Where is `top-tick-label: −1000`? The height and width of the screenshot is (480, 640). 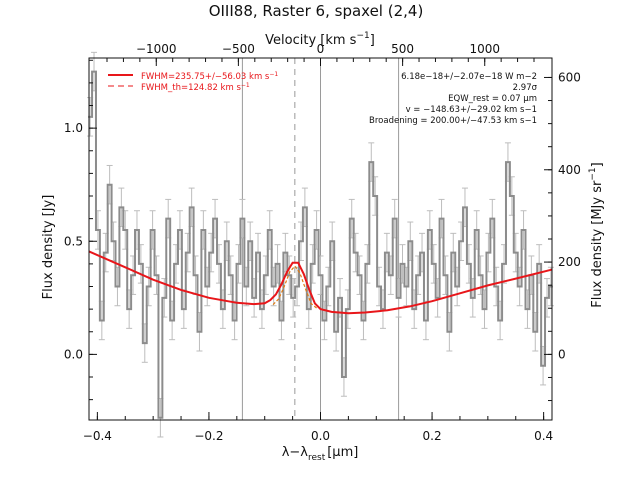 top-tick-label: −1000 is located at coordinates (156, 49).